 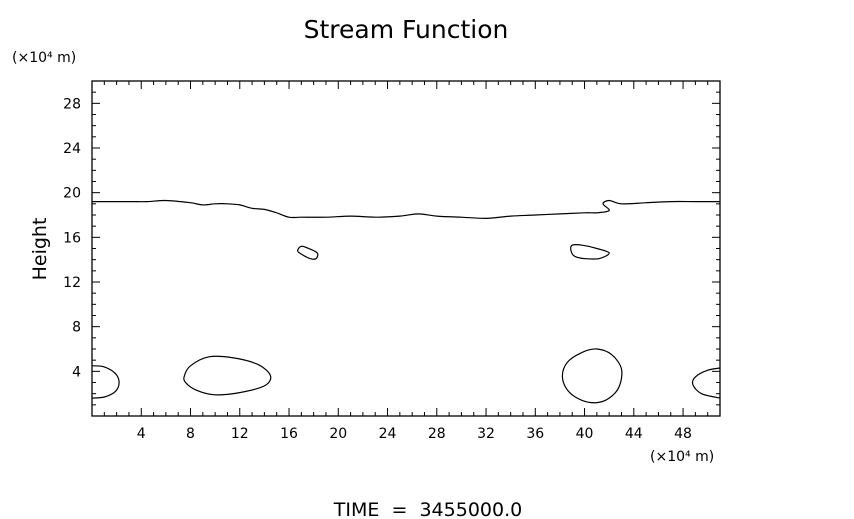 I want to click on low-contour-right, so click(x=706, y=383).